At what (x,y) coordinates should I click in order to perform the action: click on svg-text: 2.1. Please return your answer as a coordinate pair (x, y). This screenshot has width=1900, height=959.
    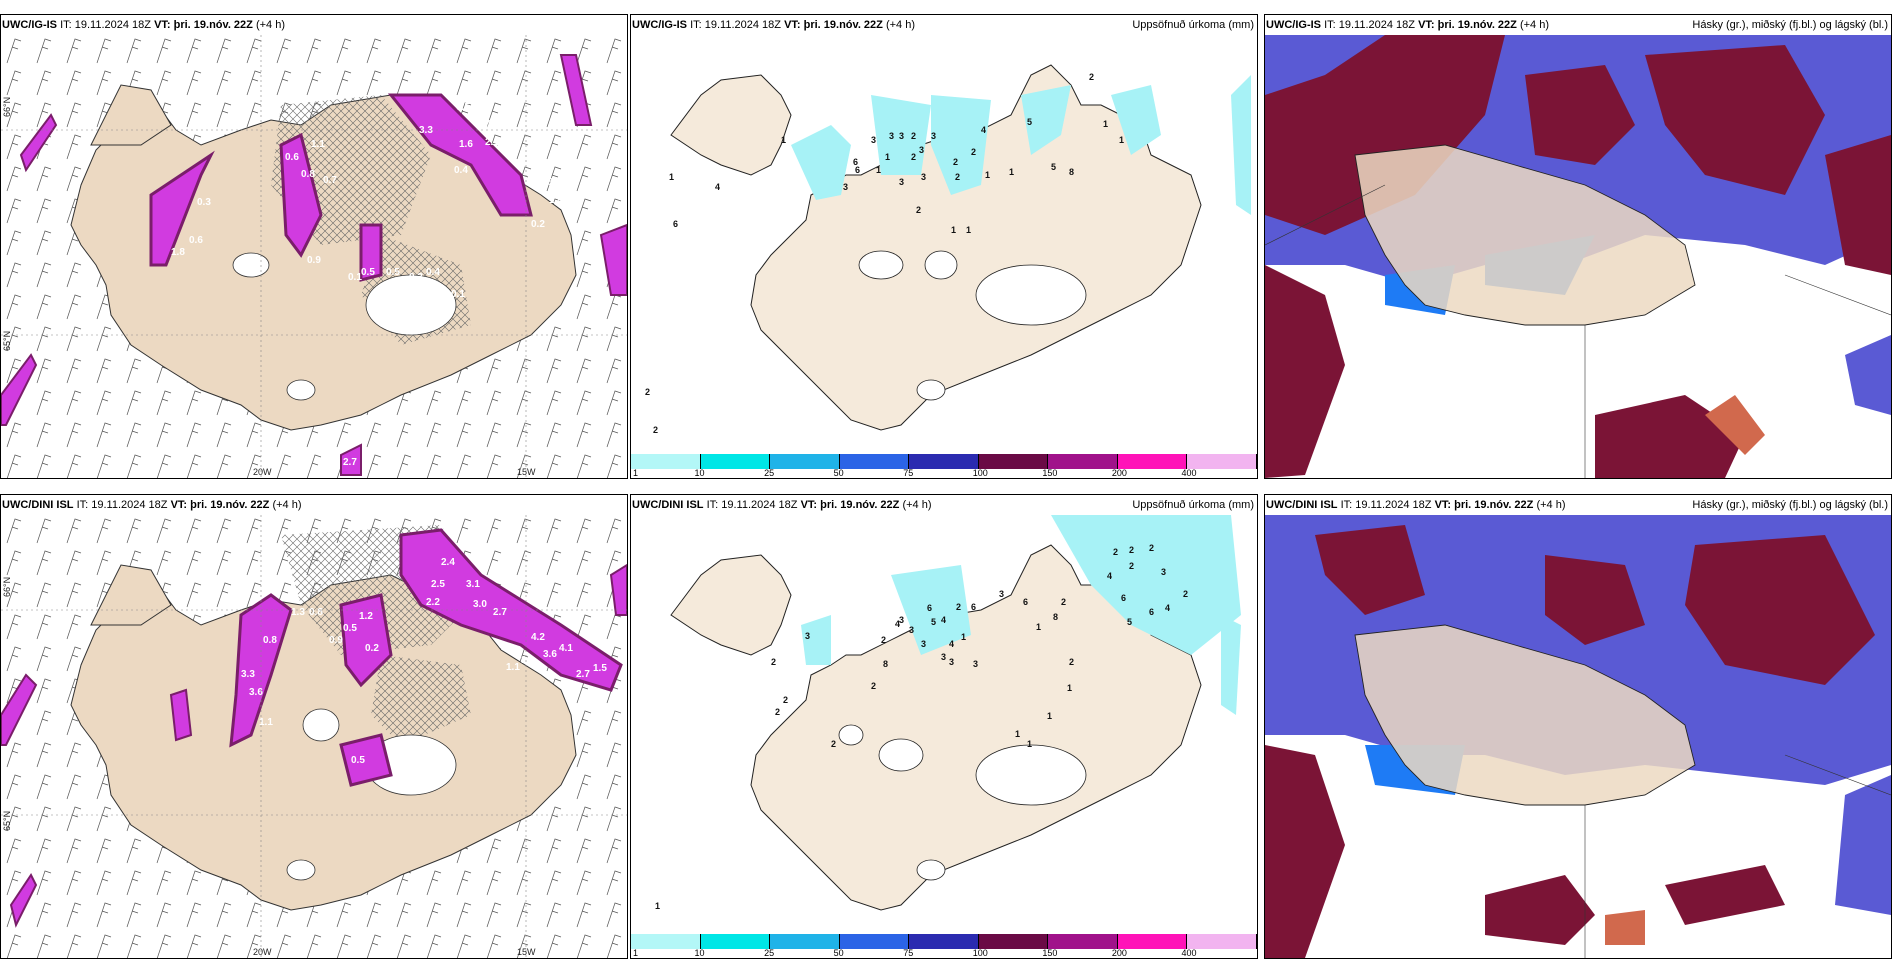
    Looking at the image, I should click on (492, 142).